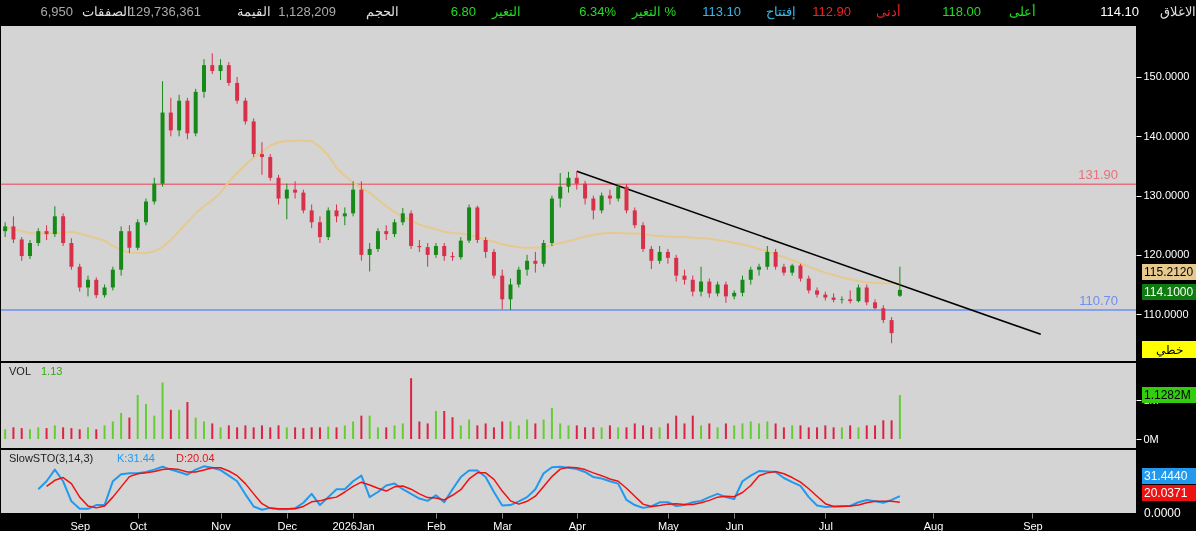 This screenshot has width=1198, height=534. What do you see at coordinates (1098, 175) in the screenshot?
I see `ref-line-label: 131.90` at bounding box center [1098, 175].